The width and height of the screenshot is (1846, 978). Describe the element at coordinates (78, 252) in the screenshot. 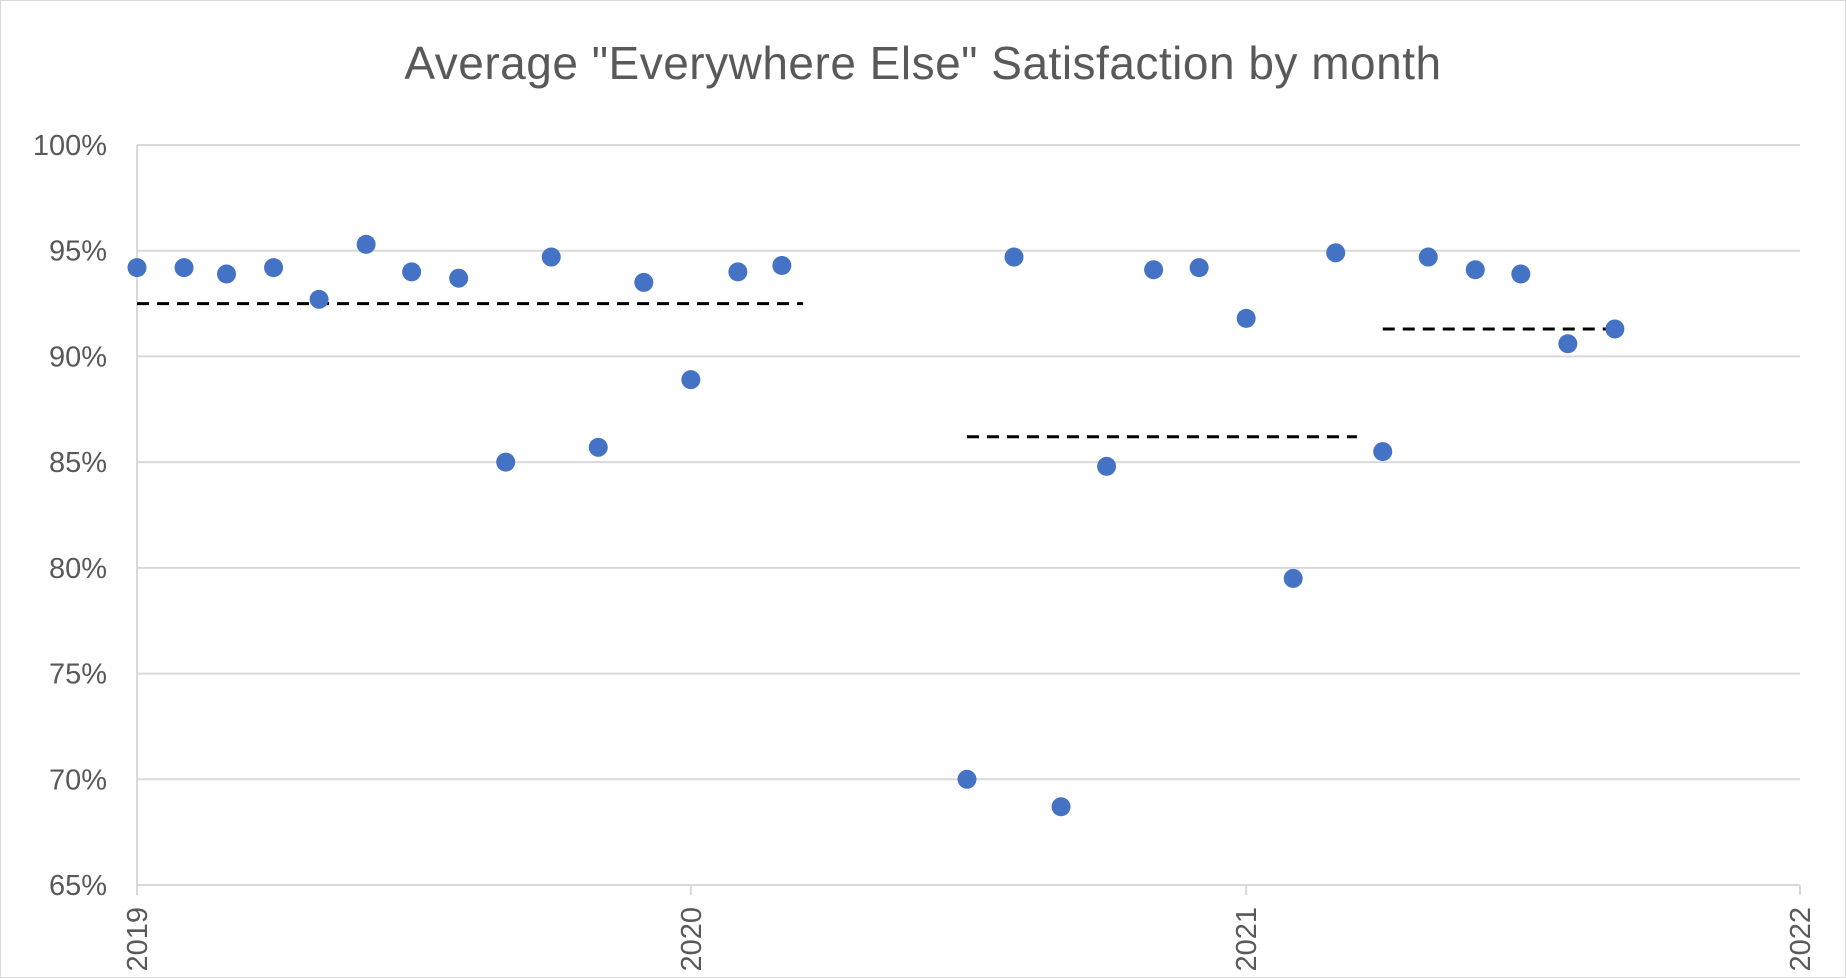

I see `y-tick-label: 95%` at that location.